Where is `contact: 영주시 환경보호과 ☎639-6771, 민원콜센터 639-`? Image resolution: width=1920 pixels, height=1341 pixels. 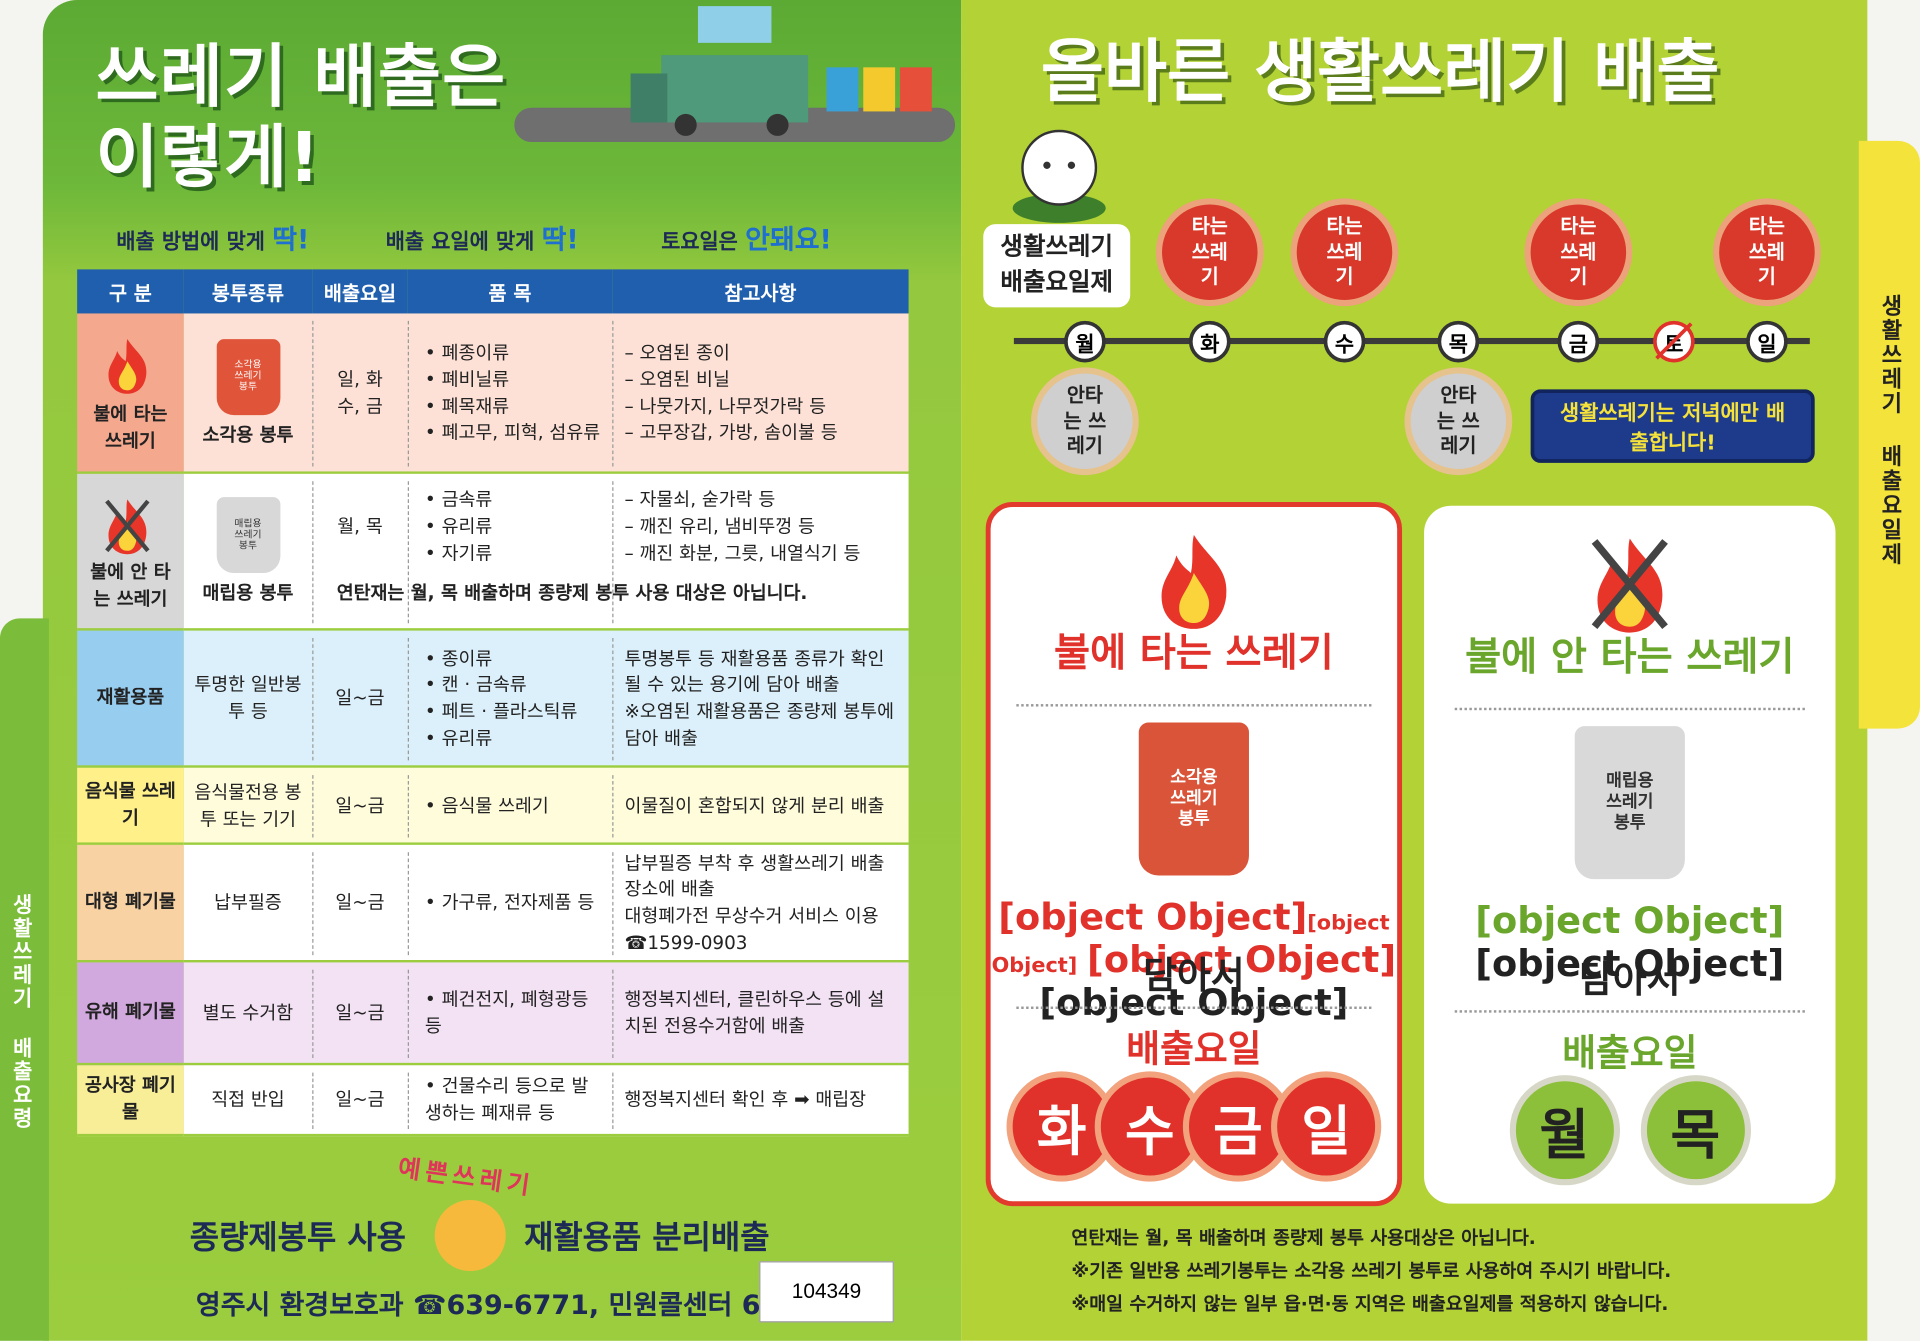
contact: 영주시 환경보호과 ☎639-6771, 민원콜센터 639- is located at coordinates (502, 1306).